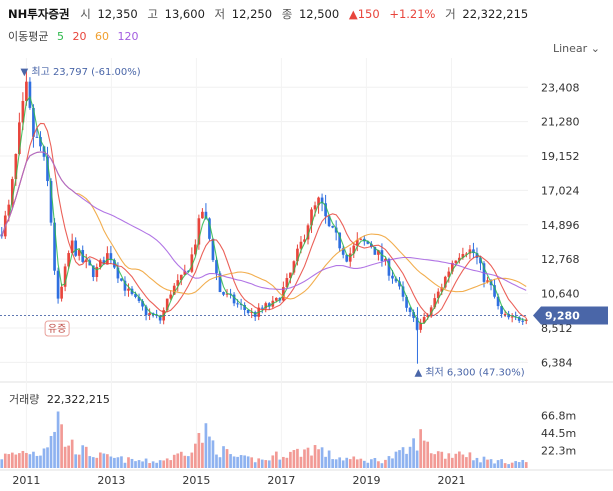  What do you see at coordinates (560, 259) in the screenshot?
I see `price-tick-label: 12,768` at bounding box center [560, 259].